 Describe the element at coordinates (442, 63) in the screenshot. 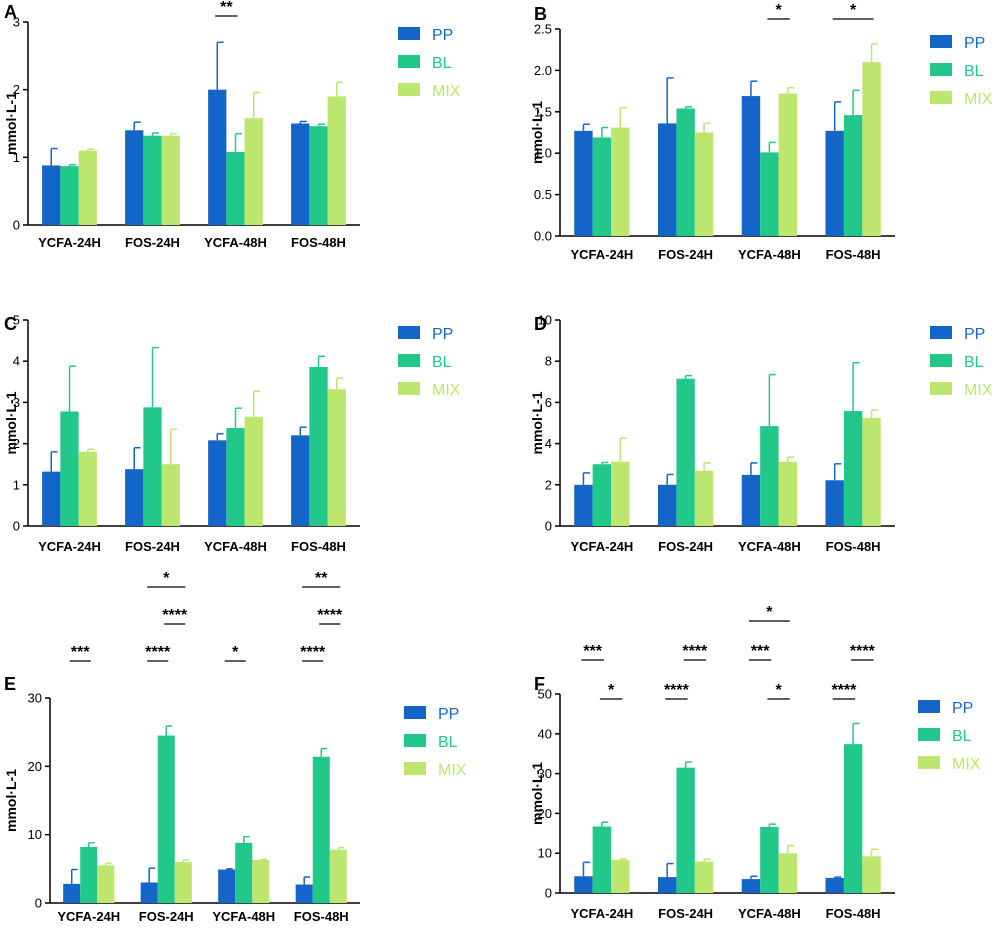

I see `panel-a-legend-label-bl: BL` at that location.